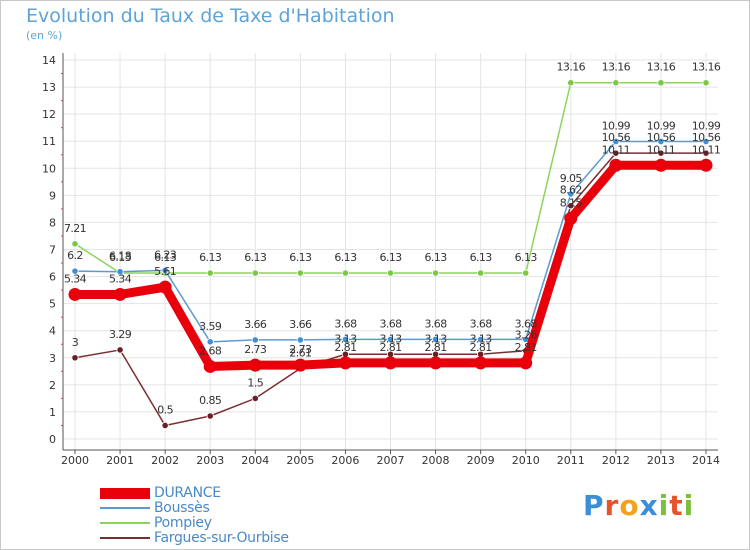 The height and width of the screenshot is (550, 750). I want to click on legend-item-bousses: Boussès, so click(155, 508).